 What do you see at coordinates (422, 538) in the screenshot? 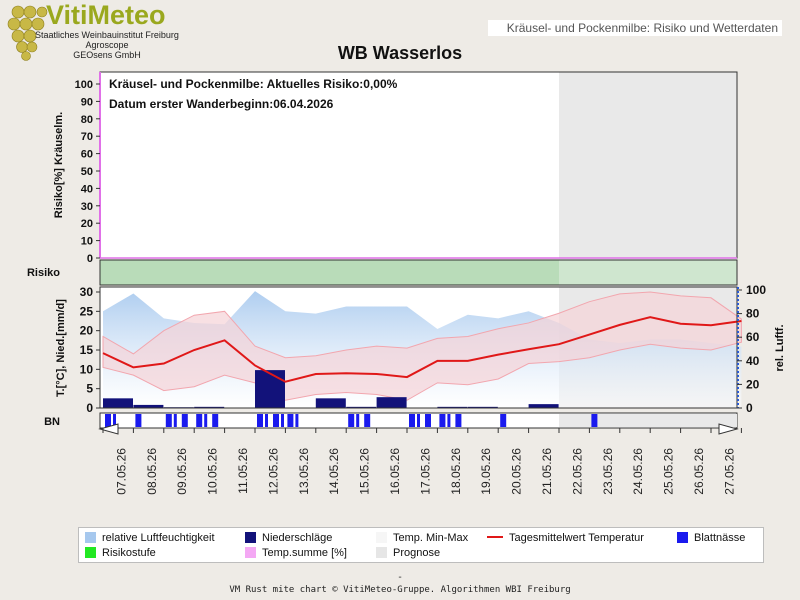
I see `legend-item-temp-range: Temp. Min-Max` at bounding box center [422, 538].